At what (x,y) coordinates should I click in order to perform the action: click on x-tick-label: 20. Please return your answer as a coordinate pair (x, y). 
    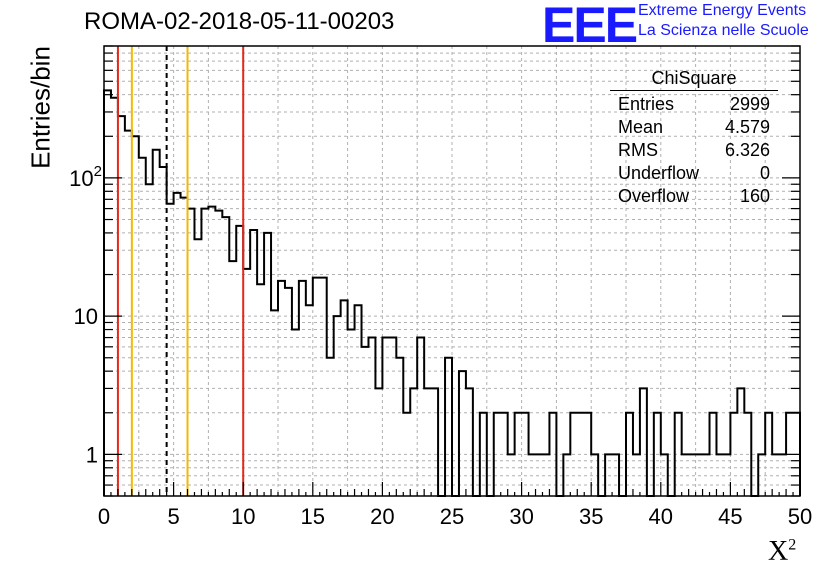
    Looking at the image, I should click on (382, 516).